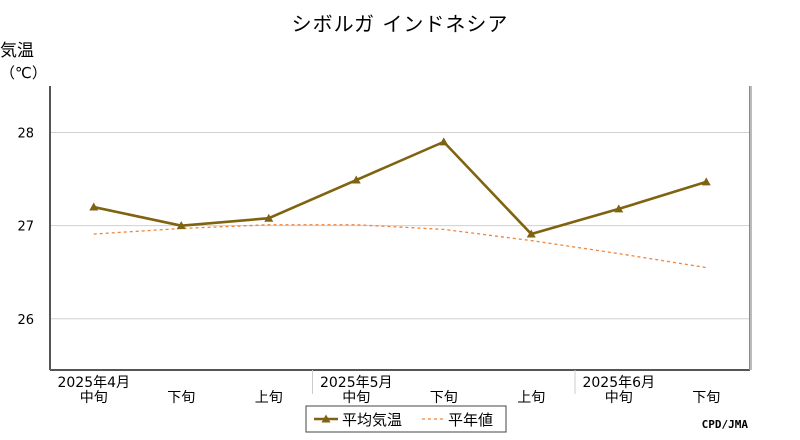 Image resolution: width=800 pixels, height=440 pixels. Describe the element at coordinates (372, 420) in the screenshot. I see `legend-label-average: 平均気温` at that location.